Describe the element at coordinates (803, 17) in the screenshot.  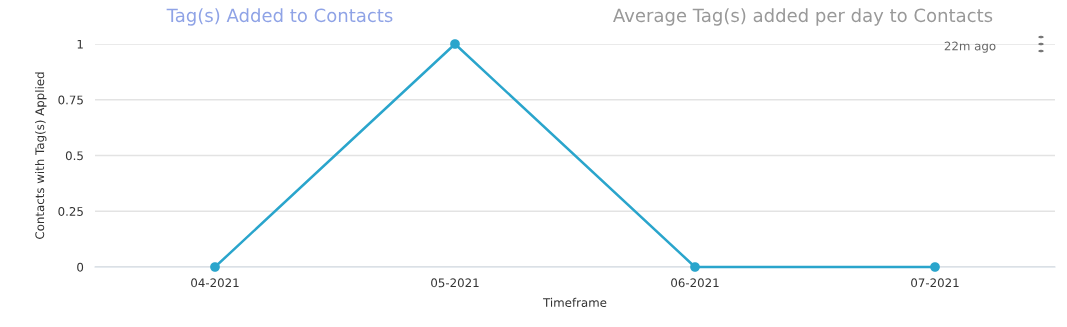
I see `text: Average Tag(s) added per day to Contacts` at that location.